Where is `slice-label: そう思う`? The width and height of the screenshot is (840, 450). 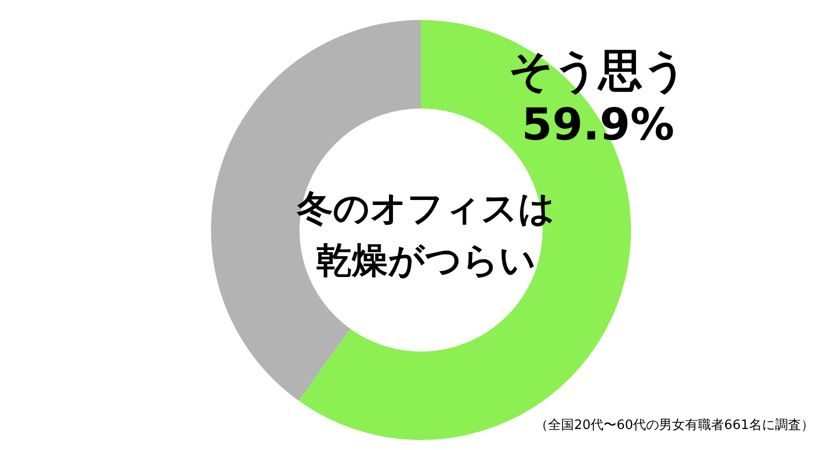 slice-label: そう思う is located at coordinates (598, 71).